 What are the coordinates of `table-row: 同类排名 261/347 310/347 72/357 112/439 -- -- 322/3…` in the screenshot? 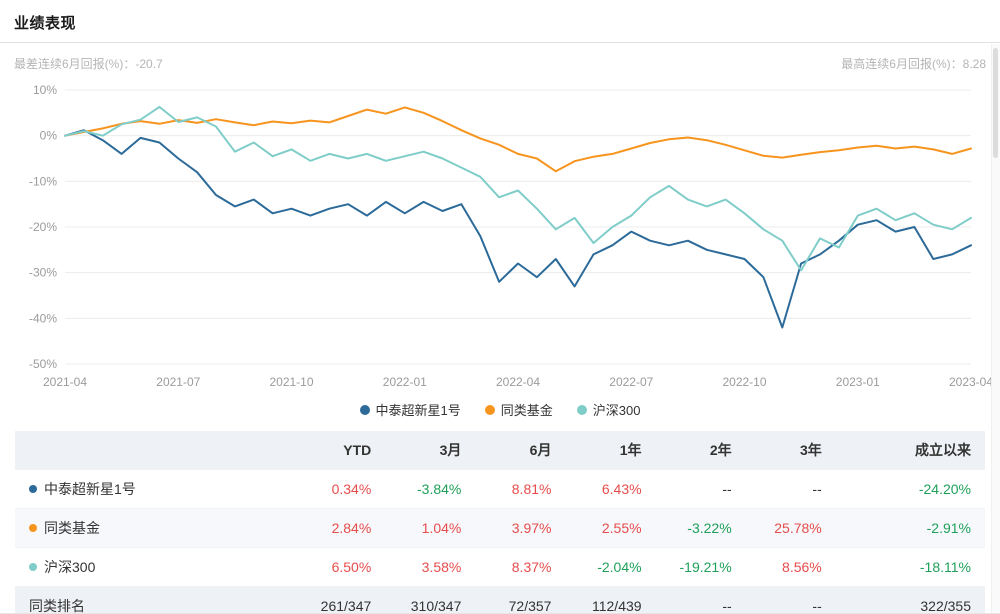 It's located at (500, 600).